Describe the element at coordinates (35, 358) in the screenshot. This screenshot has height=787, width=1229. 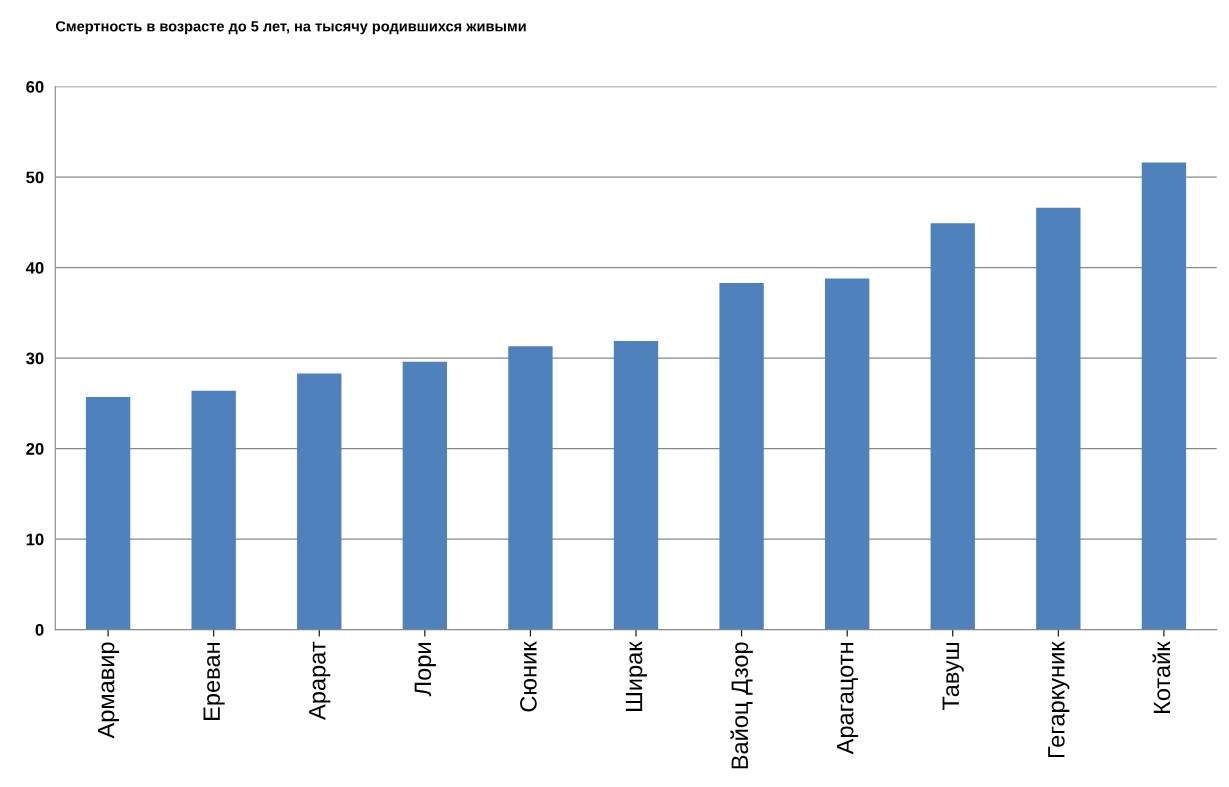
I see `y-tick-label: 30` at that location.